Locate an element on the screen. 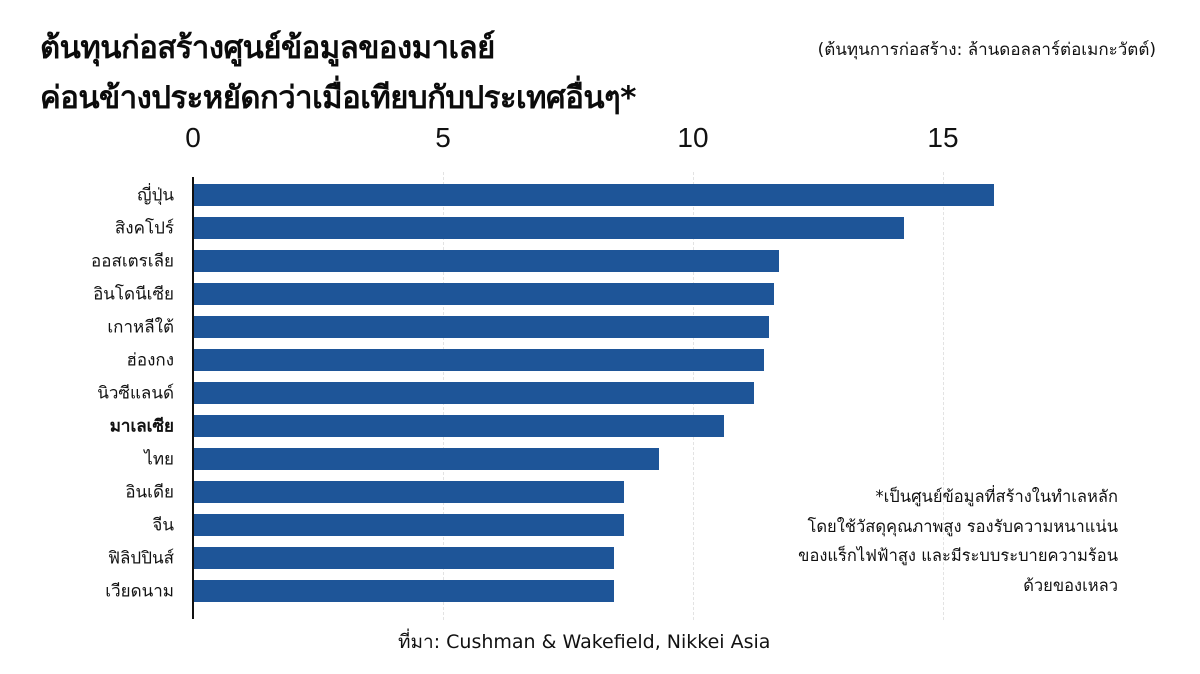 This screenshot has height=674, width=1200. x-tick-label: 10 is located at coordinates (693, 137).